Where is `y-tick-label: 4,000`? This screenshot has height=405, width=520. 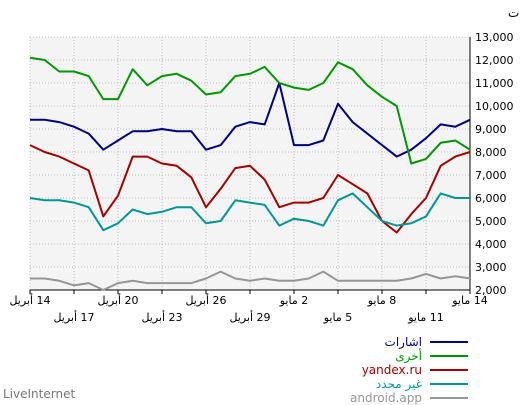 y-tick-label: 4,000 is located at coordinates (491, 244).